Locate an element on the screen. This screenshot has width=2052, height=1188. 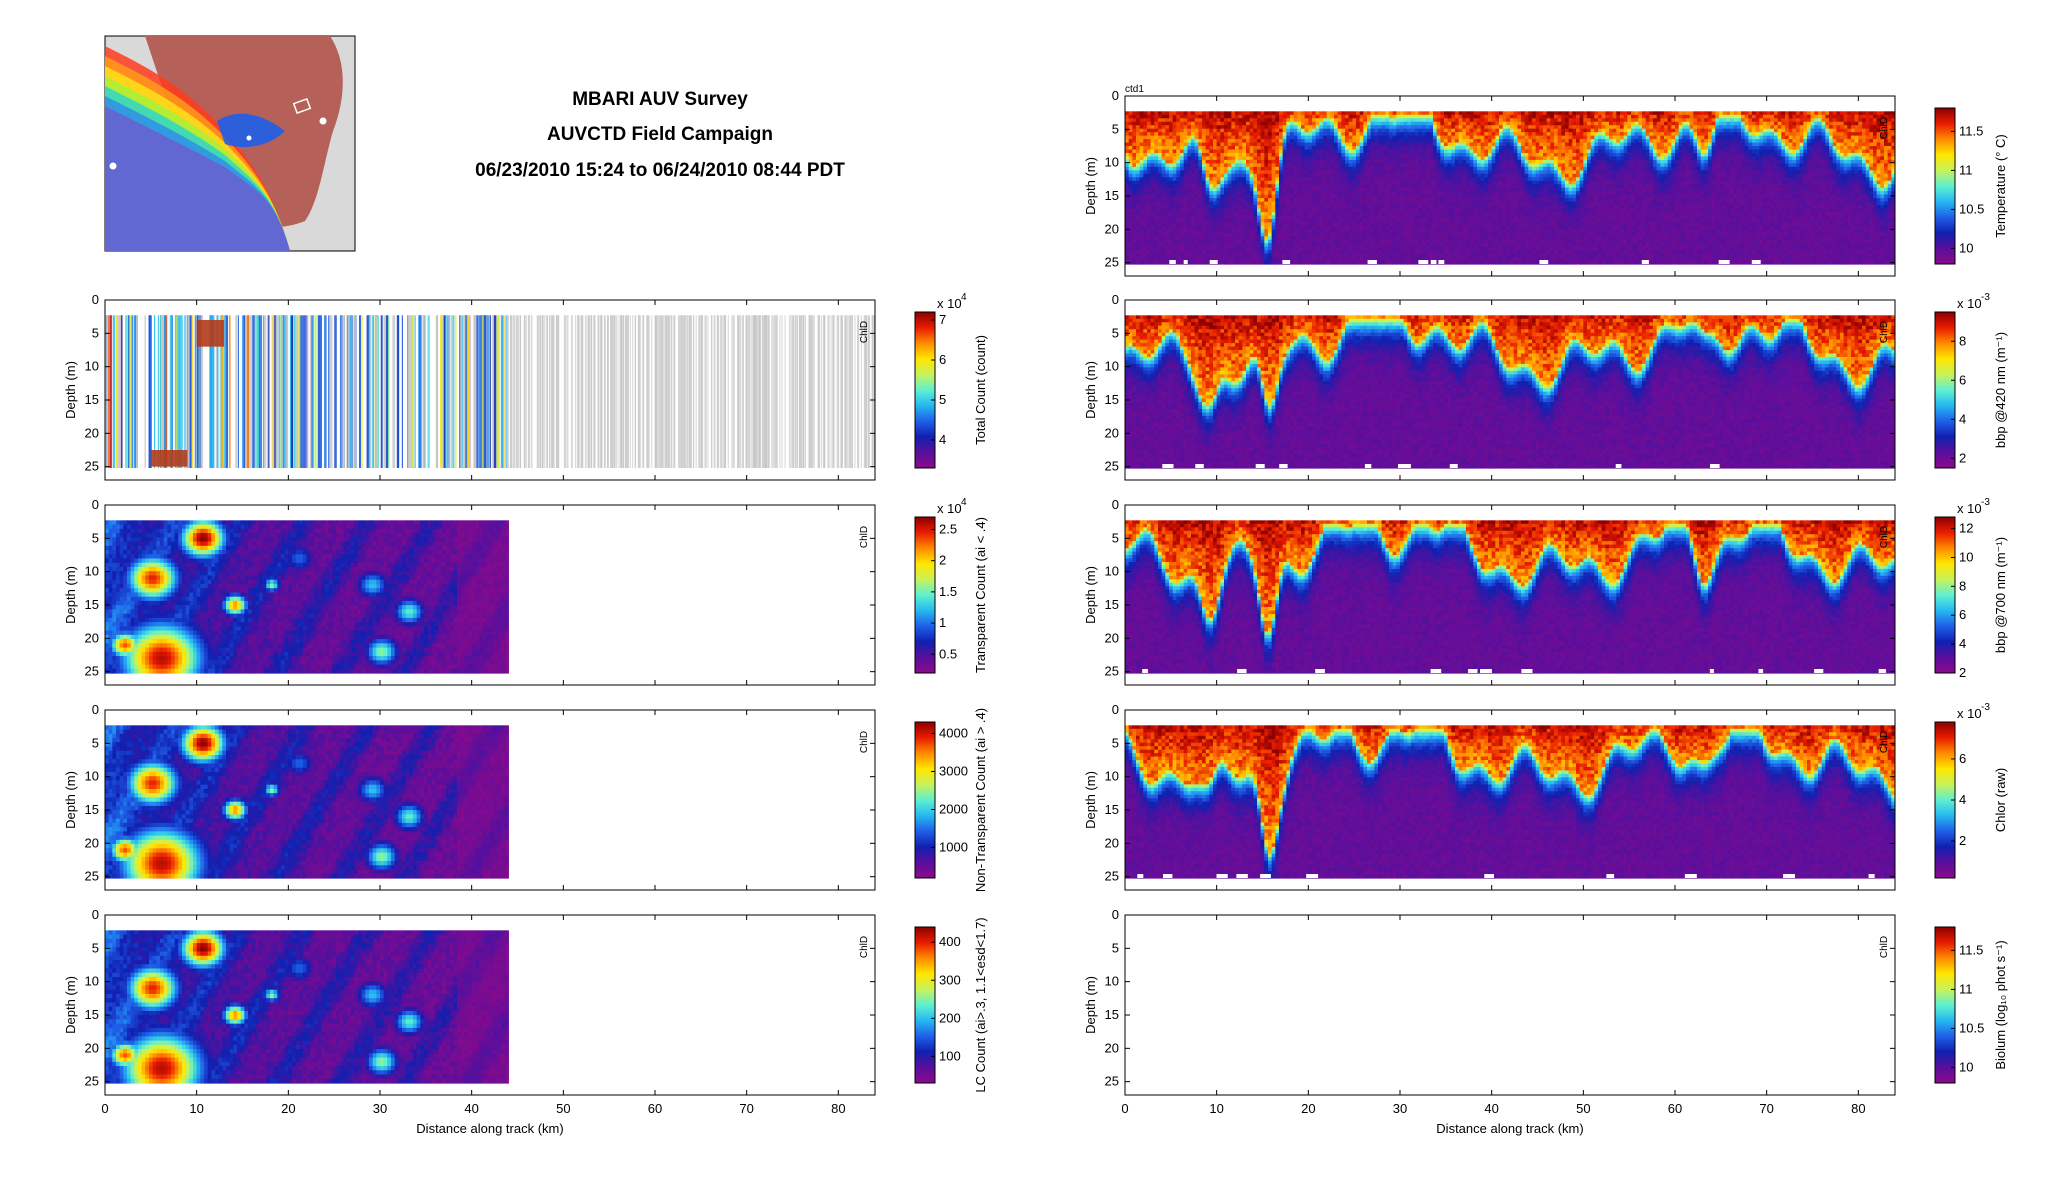
x-tick-label: 30 is located at coordinates (380, 1108).